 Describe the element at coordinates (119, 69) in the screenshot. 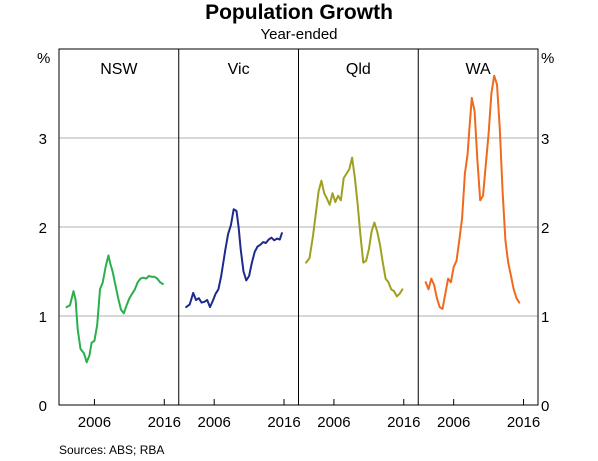

I see `panel-label-nsw: NSW` at that location.